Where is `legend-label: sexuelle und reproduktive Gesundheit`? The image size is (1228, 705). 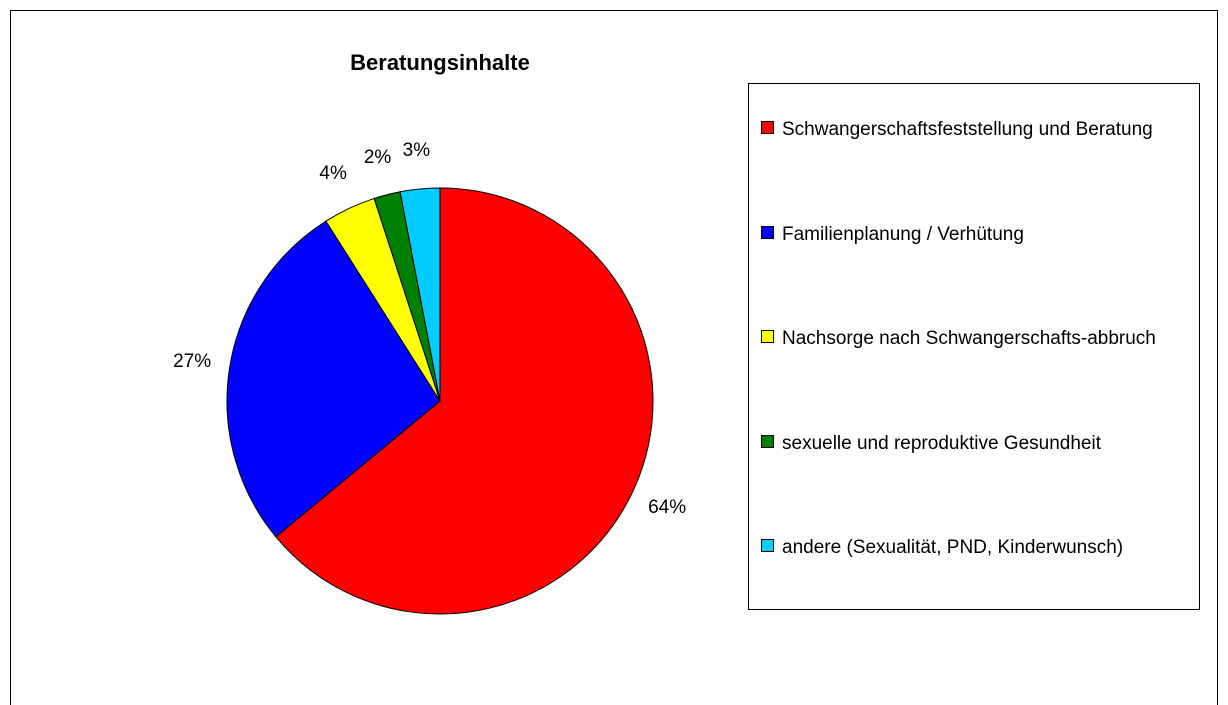 legend-label: sexuelle und reproduktive Gesundheit is located at coordinates (941, 443).